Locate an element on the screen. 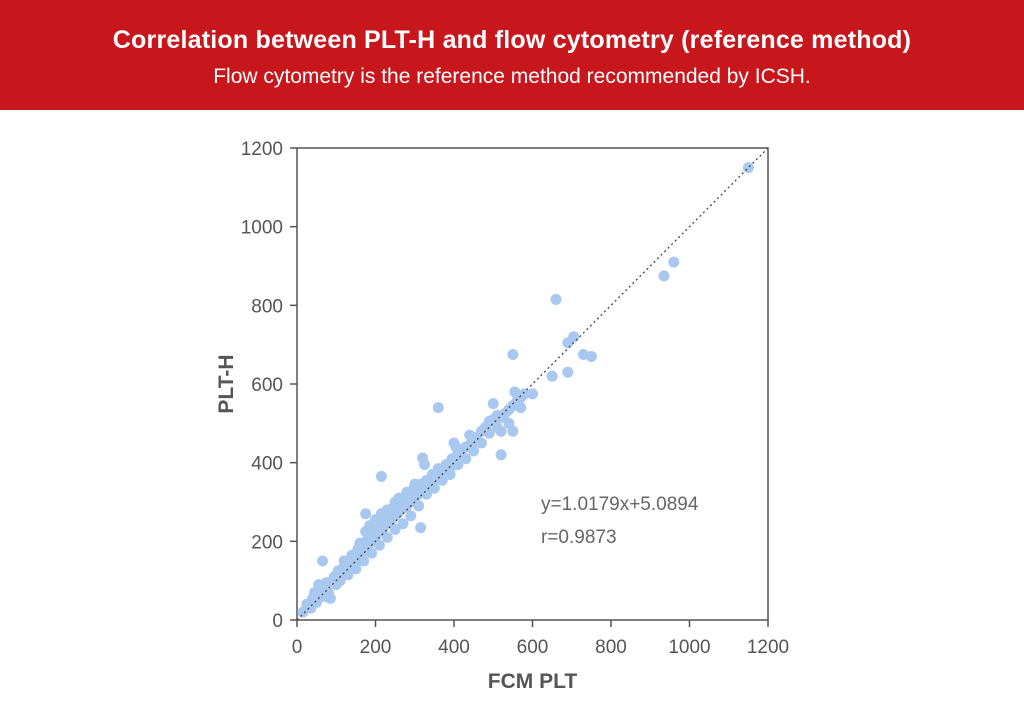 The width and height of the screenshot is (1024, 720). correlation-coefficient: r=0.9873 is located at coordinates (579, 537).